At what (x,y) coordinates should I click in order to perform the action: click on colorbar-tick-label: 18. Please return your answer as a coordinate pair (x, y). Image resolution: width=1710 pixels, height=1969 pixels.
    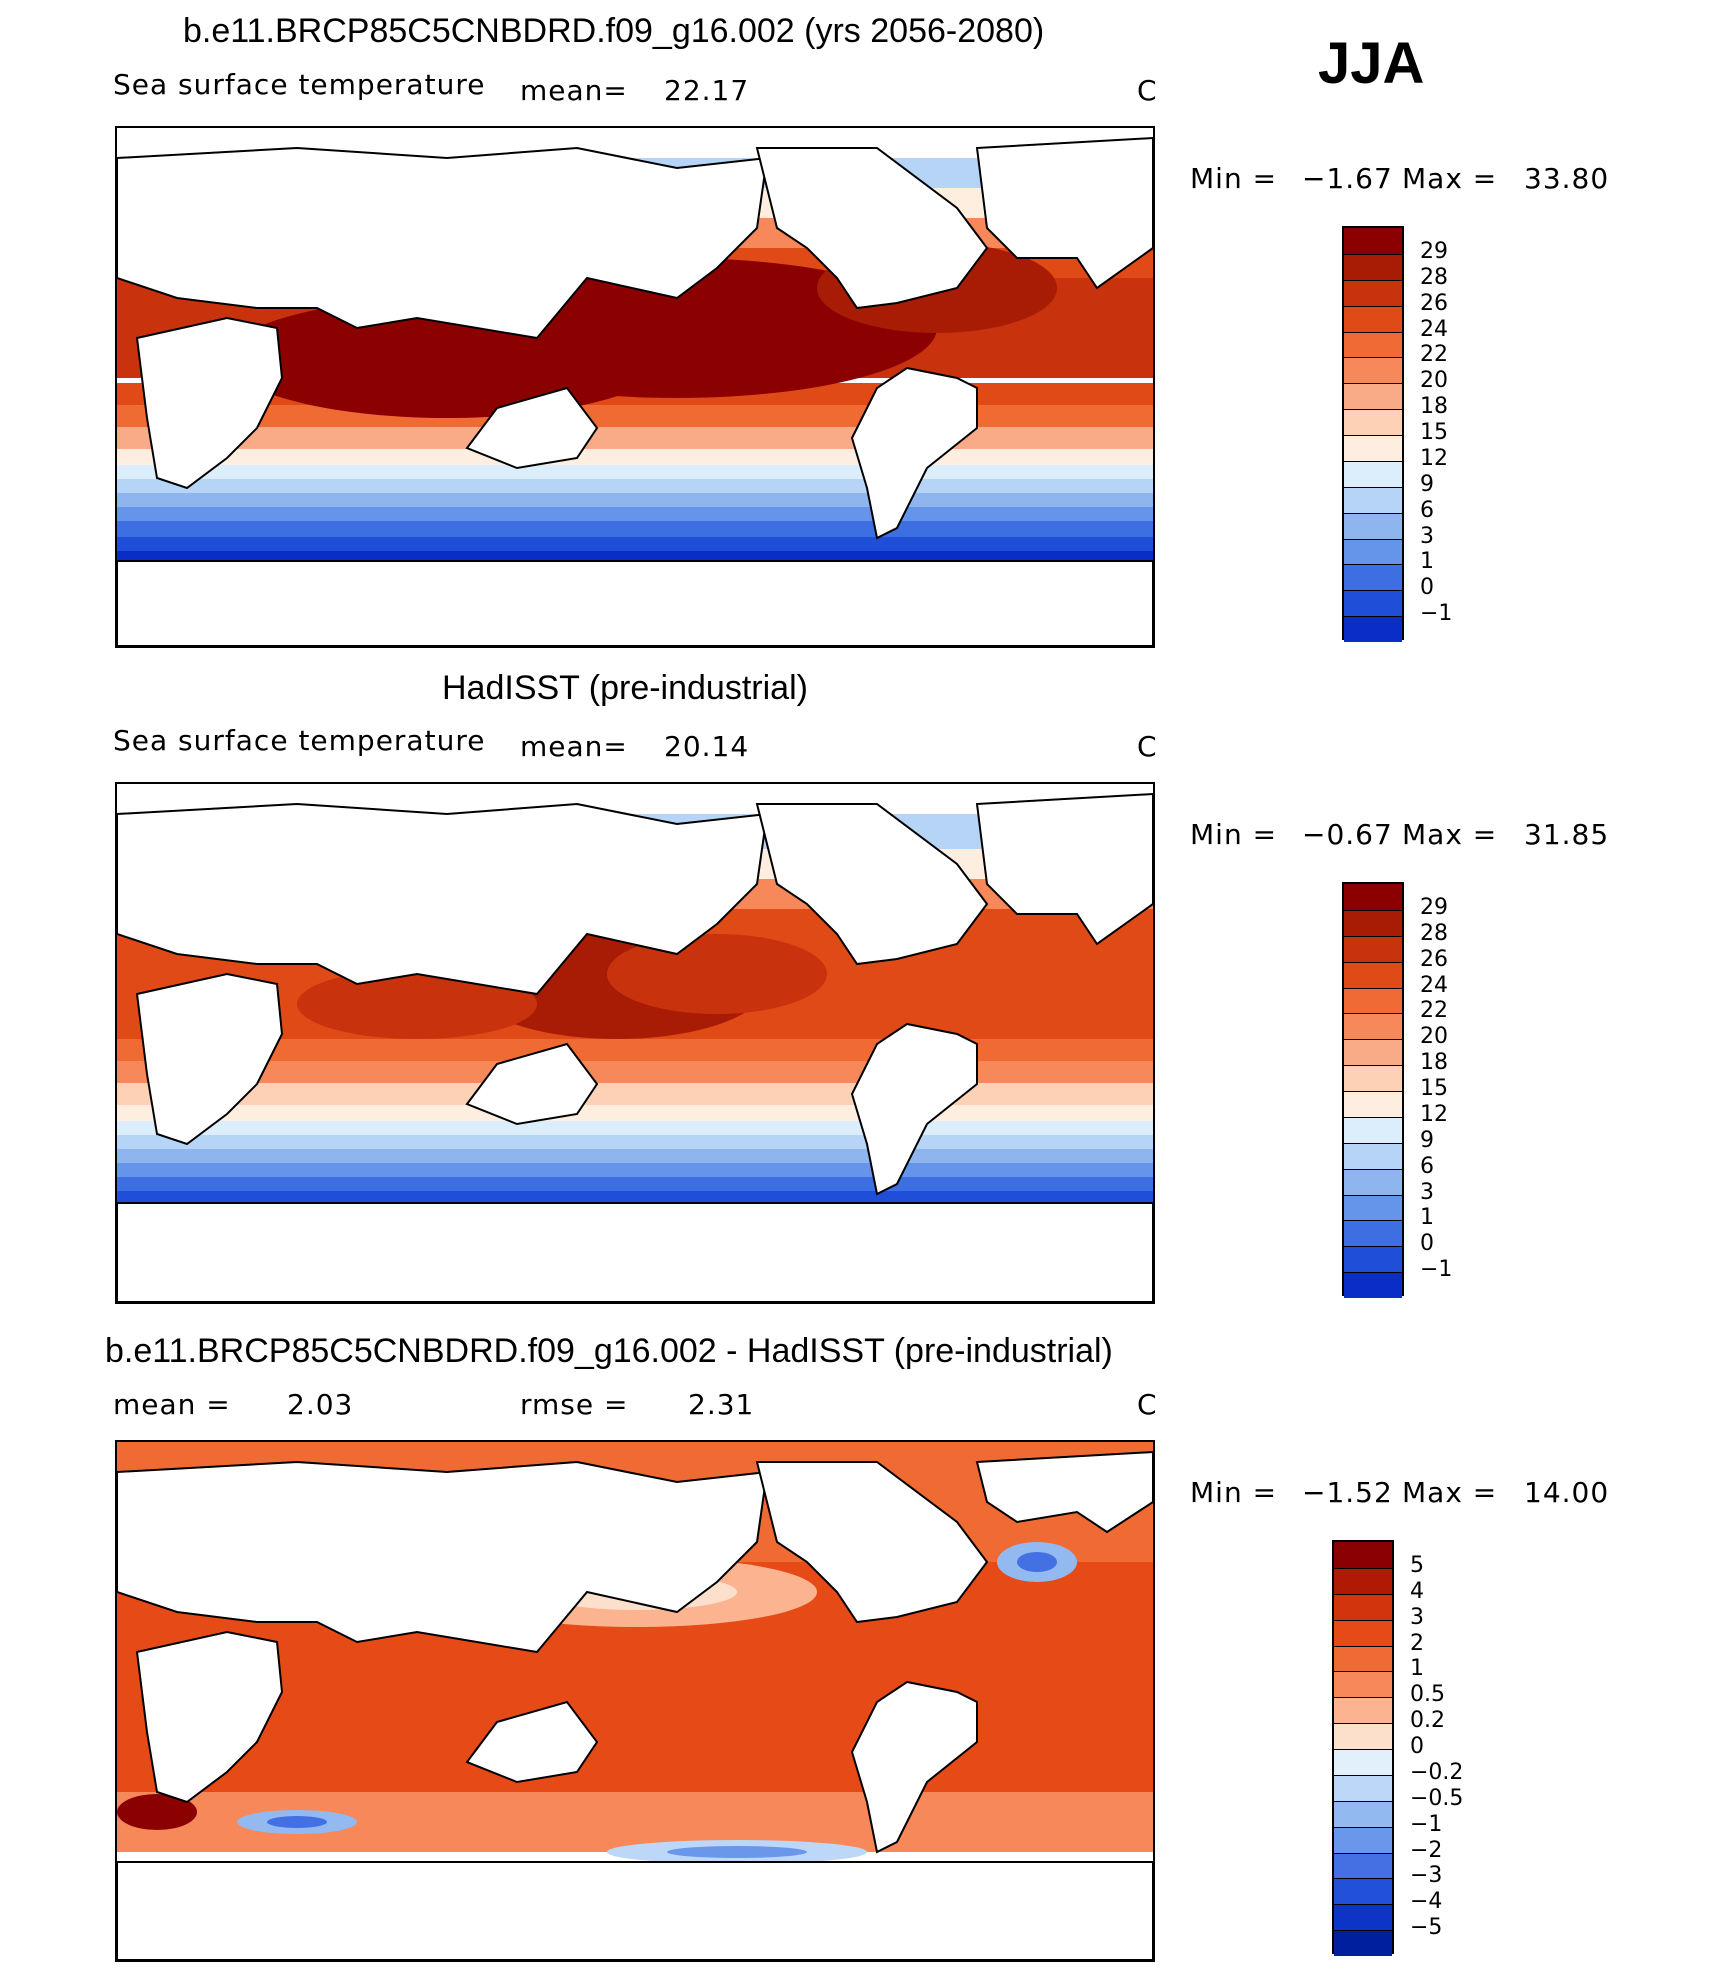
    Looking at the image, I should click on (1434, 1063).